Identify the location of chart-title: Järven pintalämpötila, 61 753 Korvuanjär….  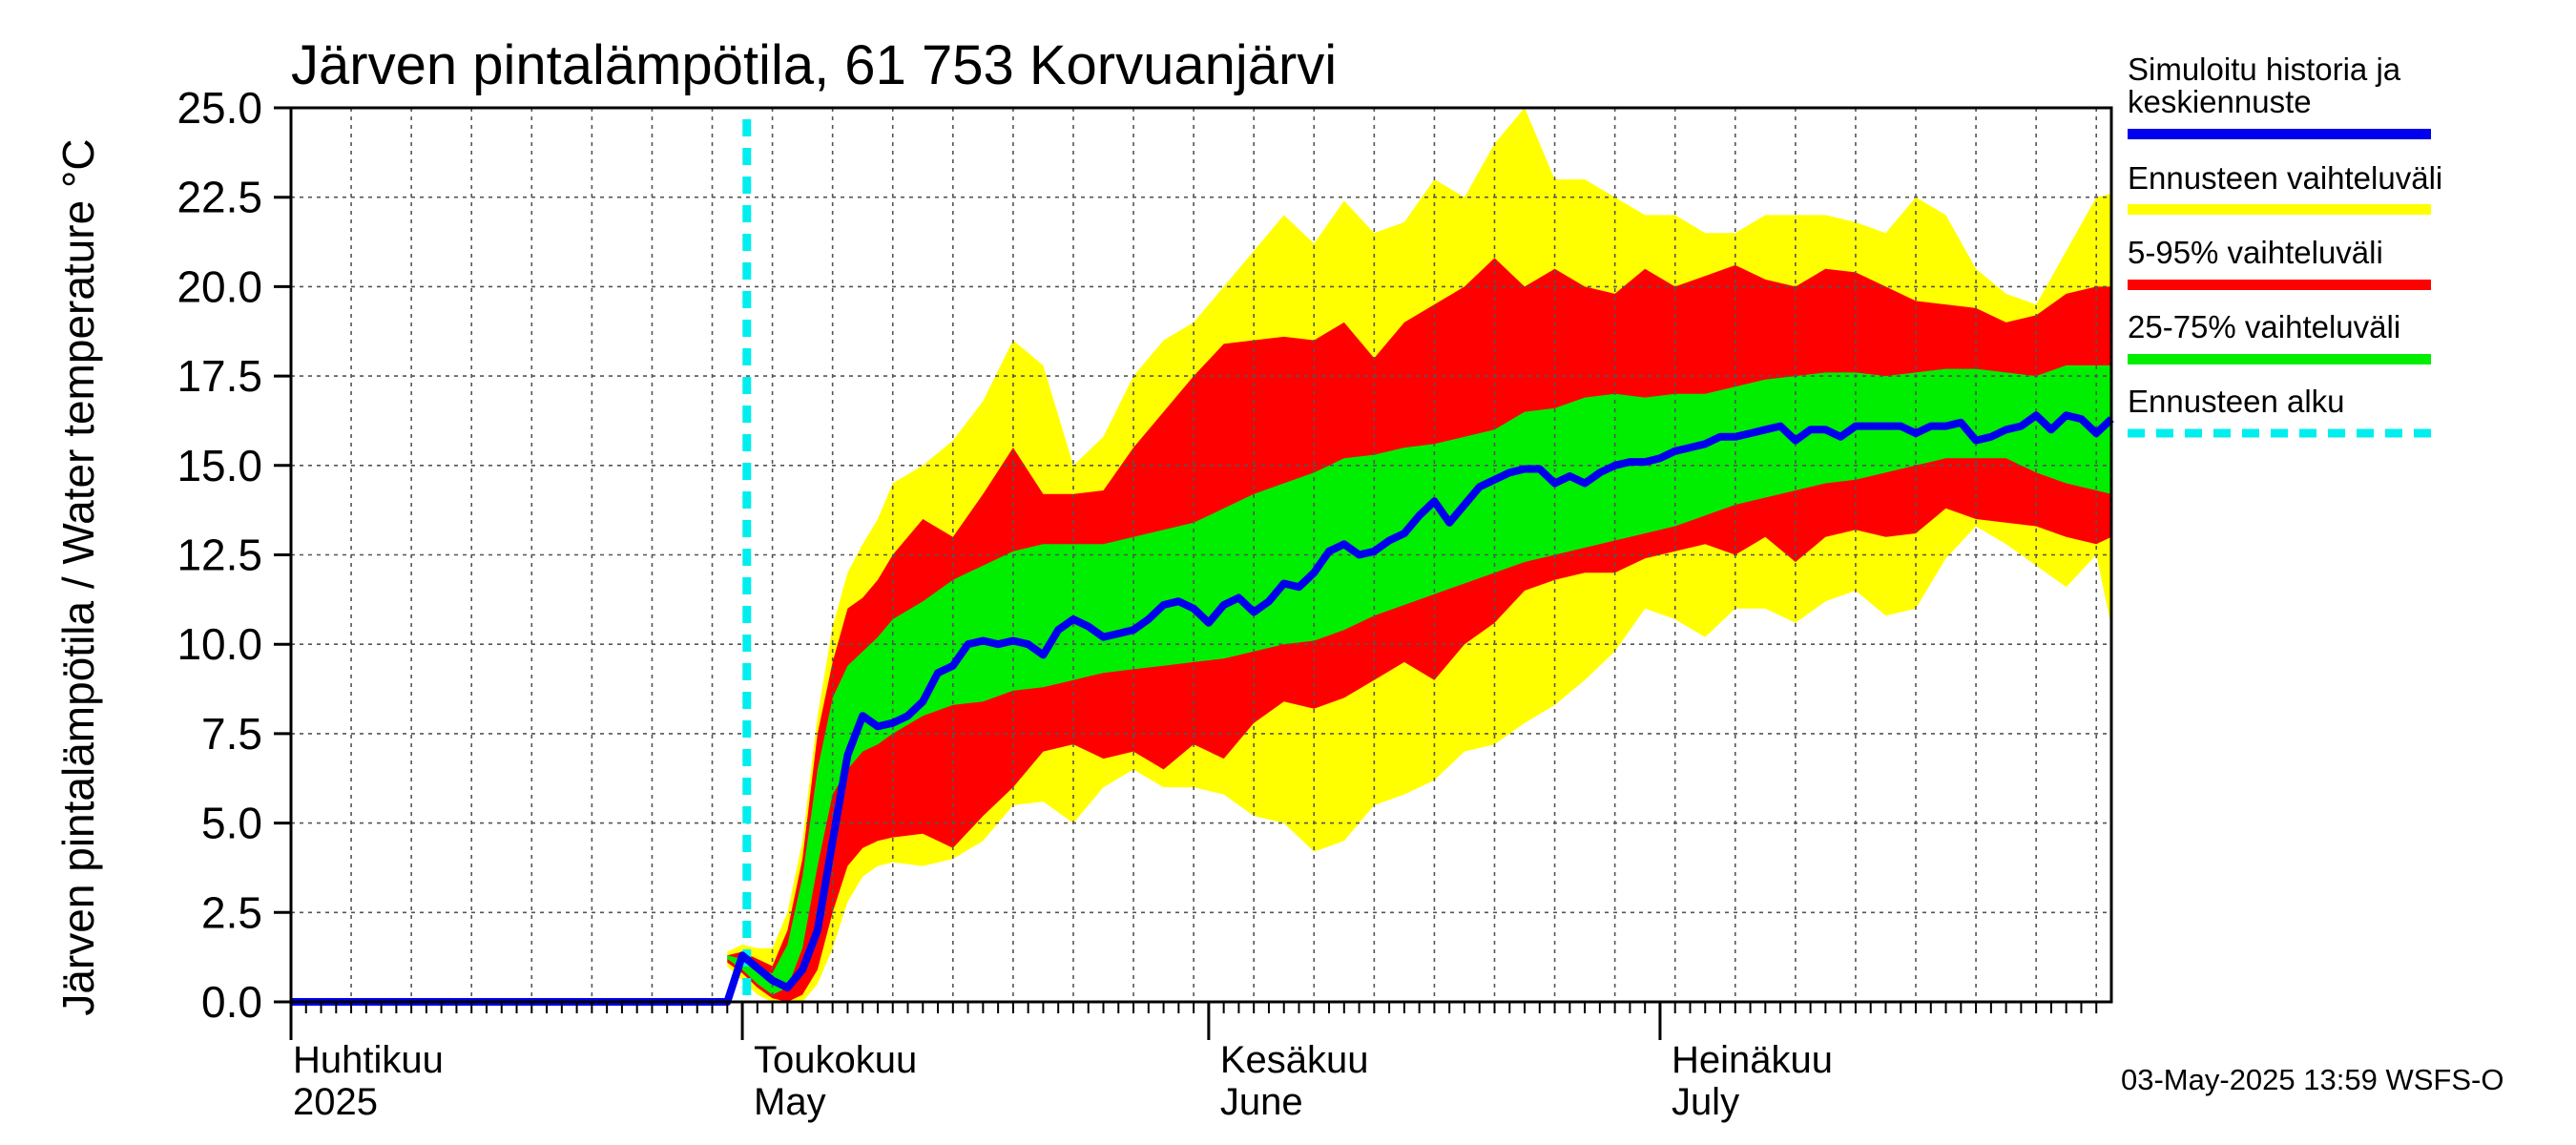
(814, 65).